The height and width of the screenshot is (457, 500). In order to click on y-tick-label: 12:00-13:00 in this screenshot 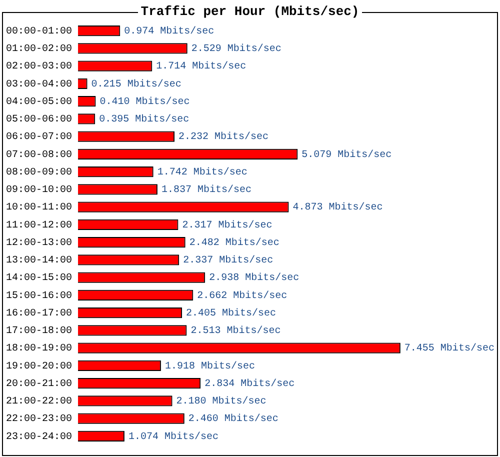, I will do `click(39, 243)`.